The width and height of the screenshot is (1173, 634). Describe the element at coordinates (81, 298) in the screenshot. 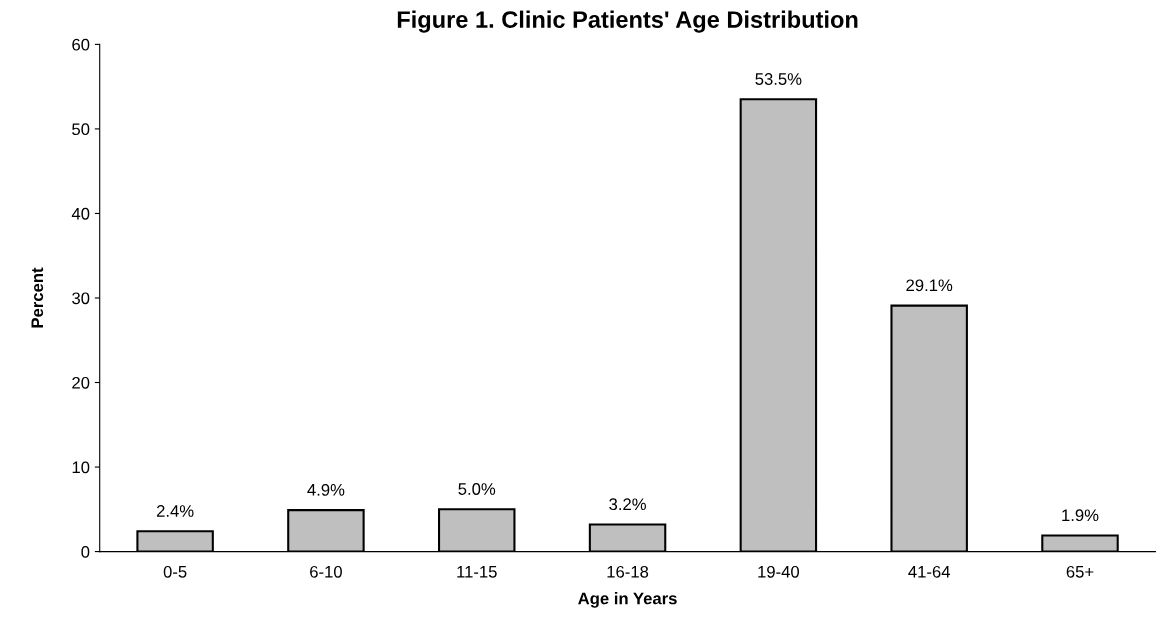

I see `y-tick-label: 30` at that location.